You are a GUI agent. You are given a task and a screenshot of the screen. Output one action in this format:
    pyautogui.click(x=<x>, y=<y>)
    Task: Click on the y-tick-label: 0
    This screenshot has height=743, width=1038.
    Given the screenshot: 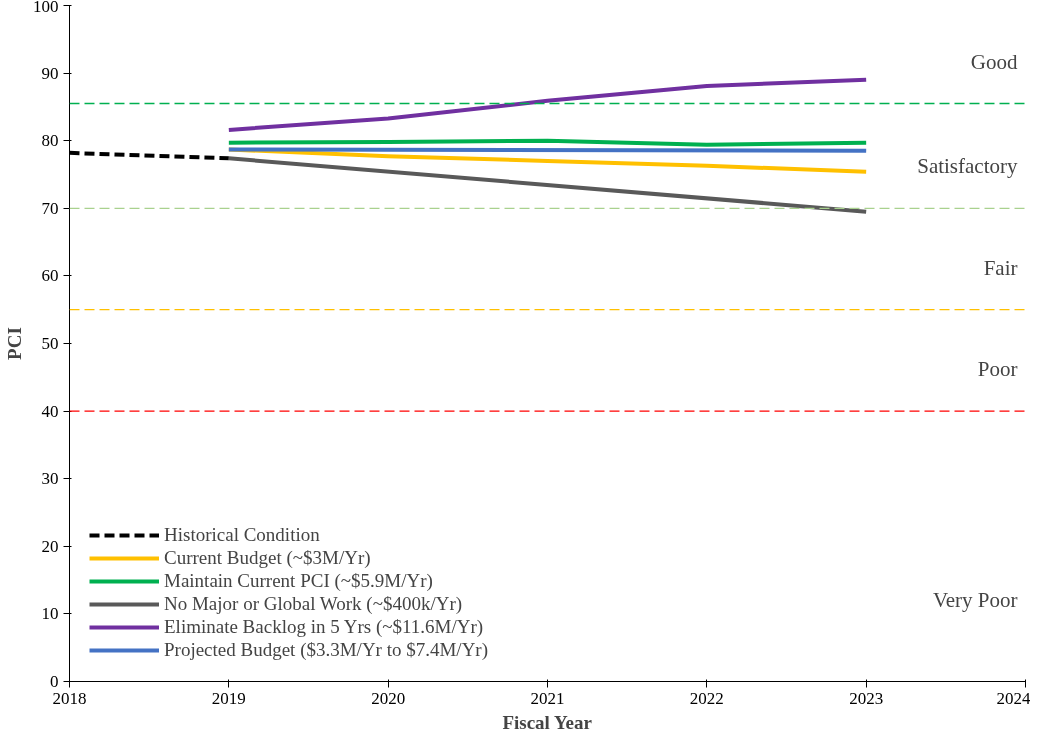 What is the action you would take?
    pyautogui.click(x=54, y=681)
    